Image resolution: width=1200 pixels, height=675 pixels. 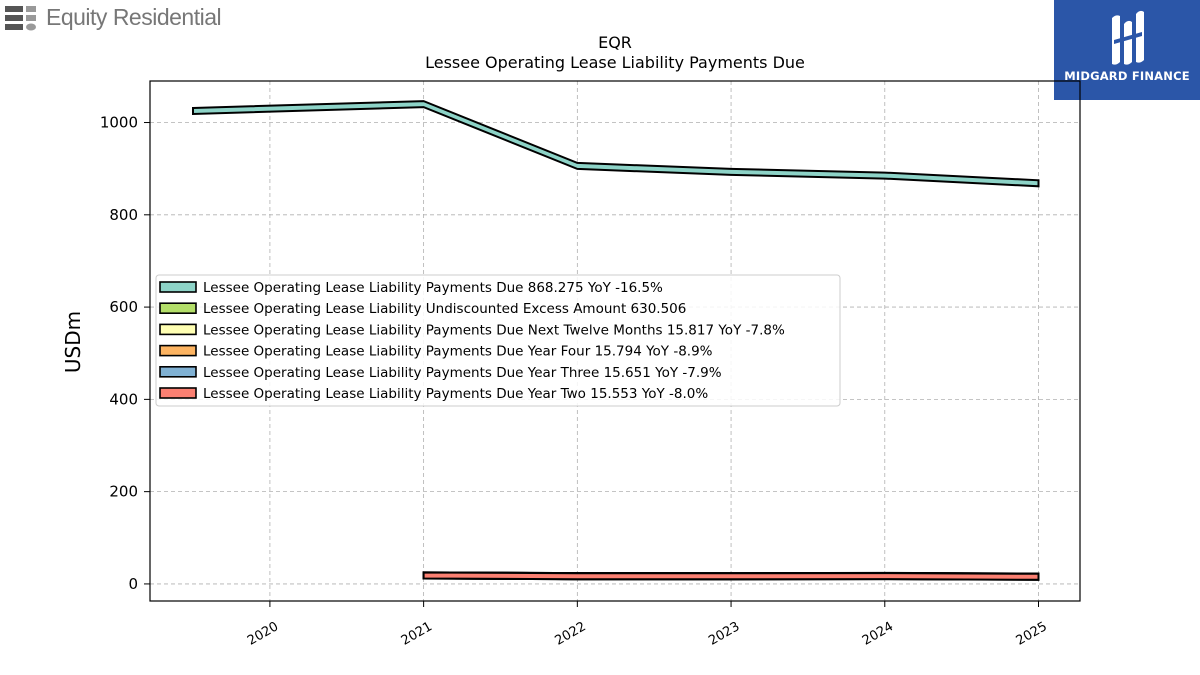 What do you see at coordinates (123, 215) in the screenshot?
I see `y-tick-label: 800` at bounding box center [123, 215].